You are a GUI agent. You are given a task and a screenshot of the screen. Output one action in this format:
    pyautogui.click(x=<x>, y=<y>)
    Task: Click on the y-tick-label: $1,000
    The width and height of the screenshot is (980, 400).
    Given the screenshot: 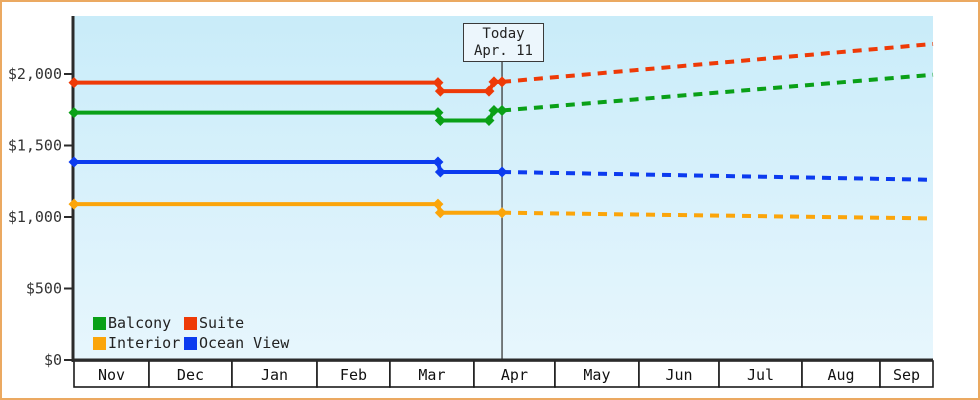 What is the action you would take?
    pyautogui.click(x=35, y=217)
    